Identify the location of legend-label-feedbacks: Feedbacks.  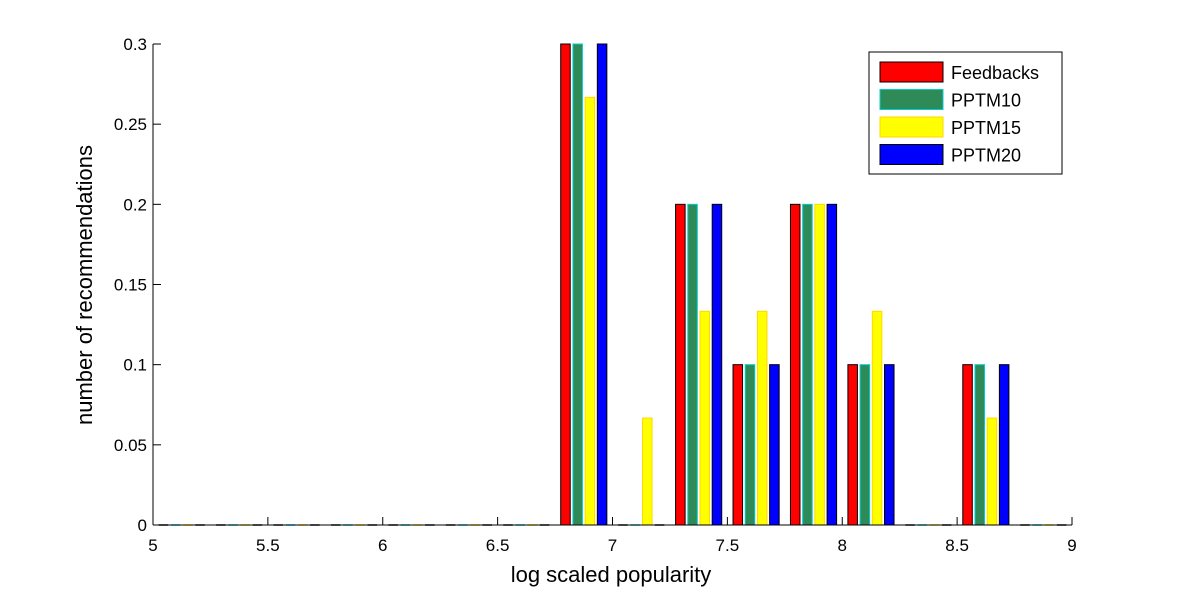
(995, 73).